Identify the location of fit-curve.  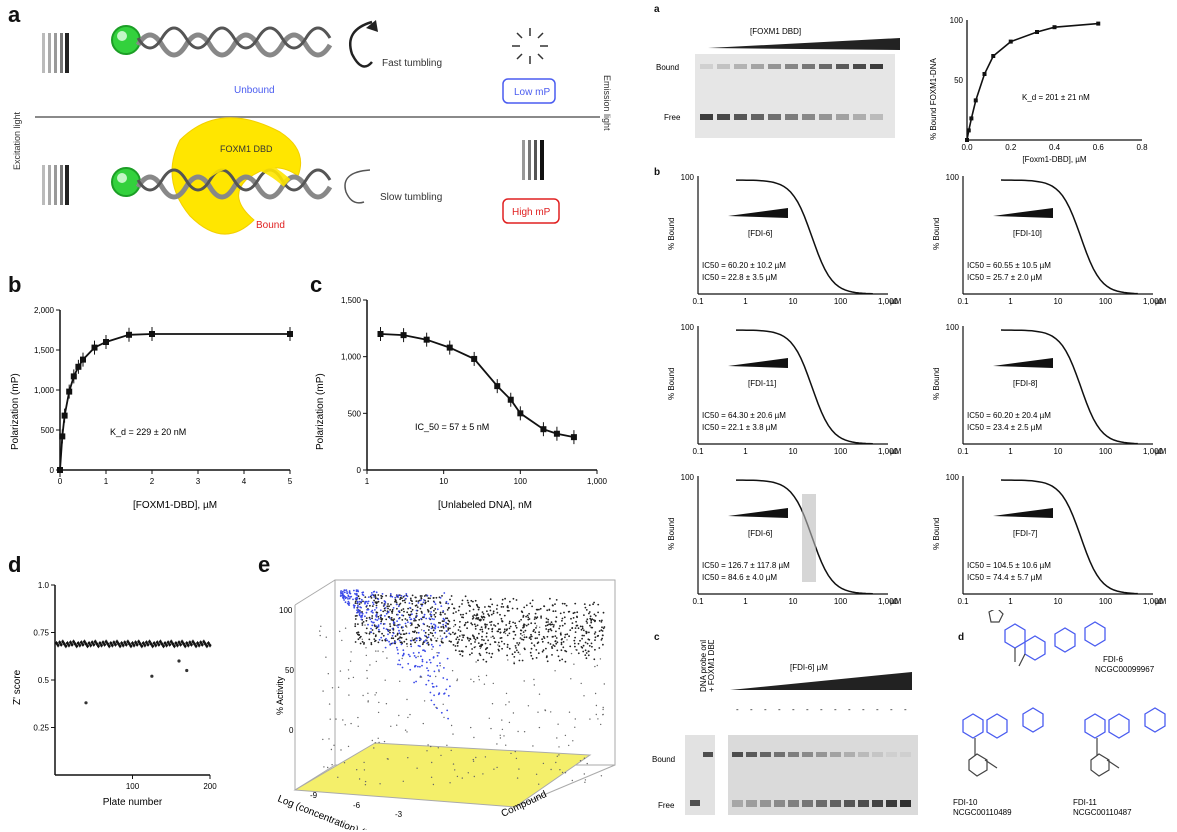
(1032, 81).